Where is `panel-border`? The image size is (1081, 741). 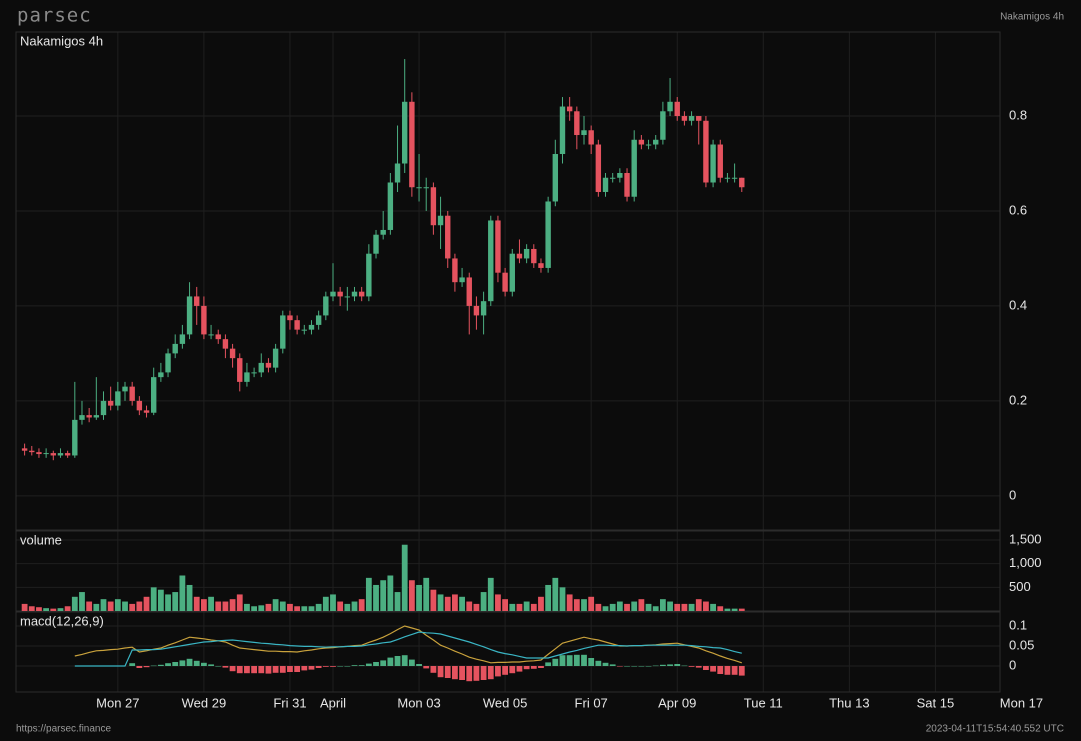 panel-border is located at coordinates (508, 652).